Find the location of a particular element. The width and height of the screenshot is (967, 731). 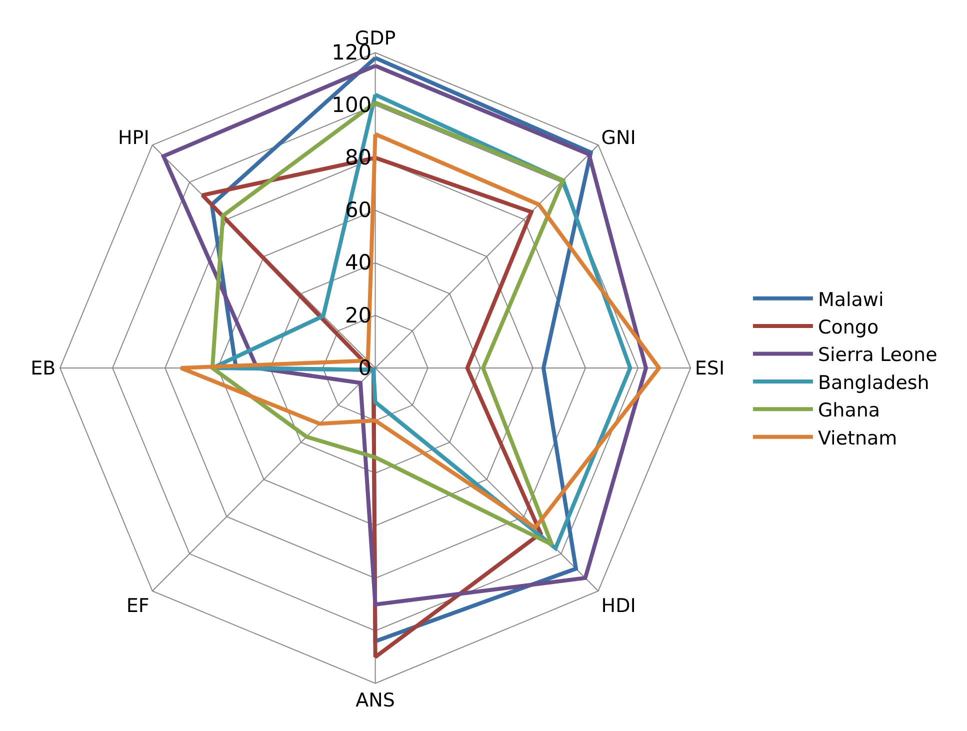

spoke-label: GNI is located at coordinates (618, 138).